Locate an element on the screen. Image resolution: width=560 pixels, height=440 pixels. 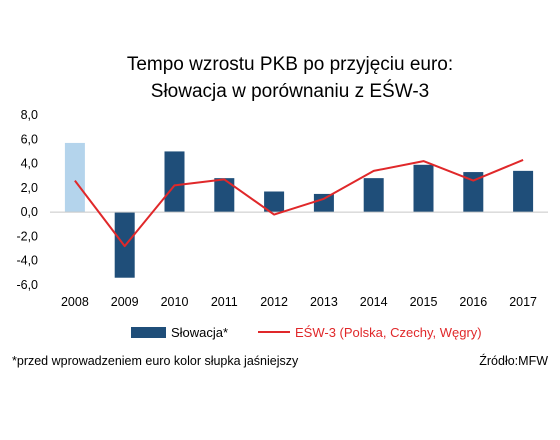
y-tick-label: -2,0 is located at coordinates (27, 236).